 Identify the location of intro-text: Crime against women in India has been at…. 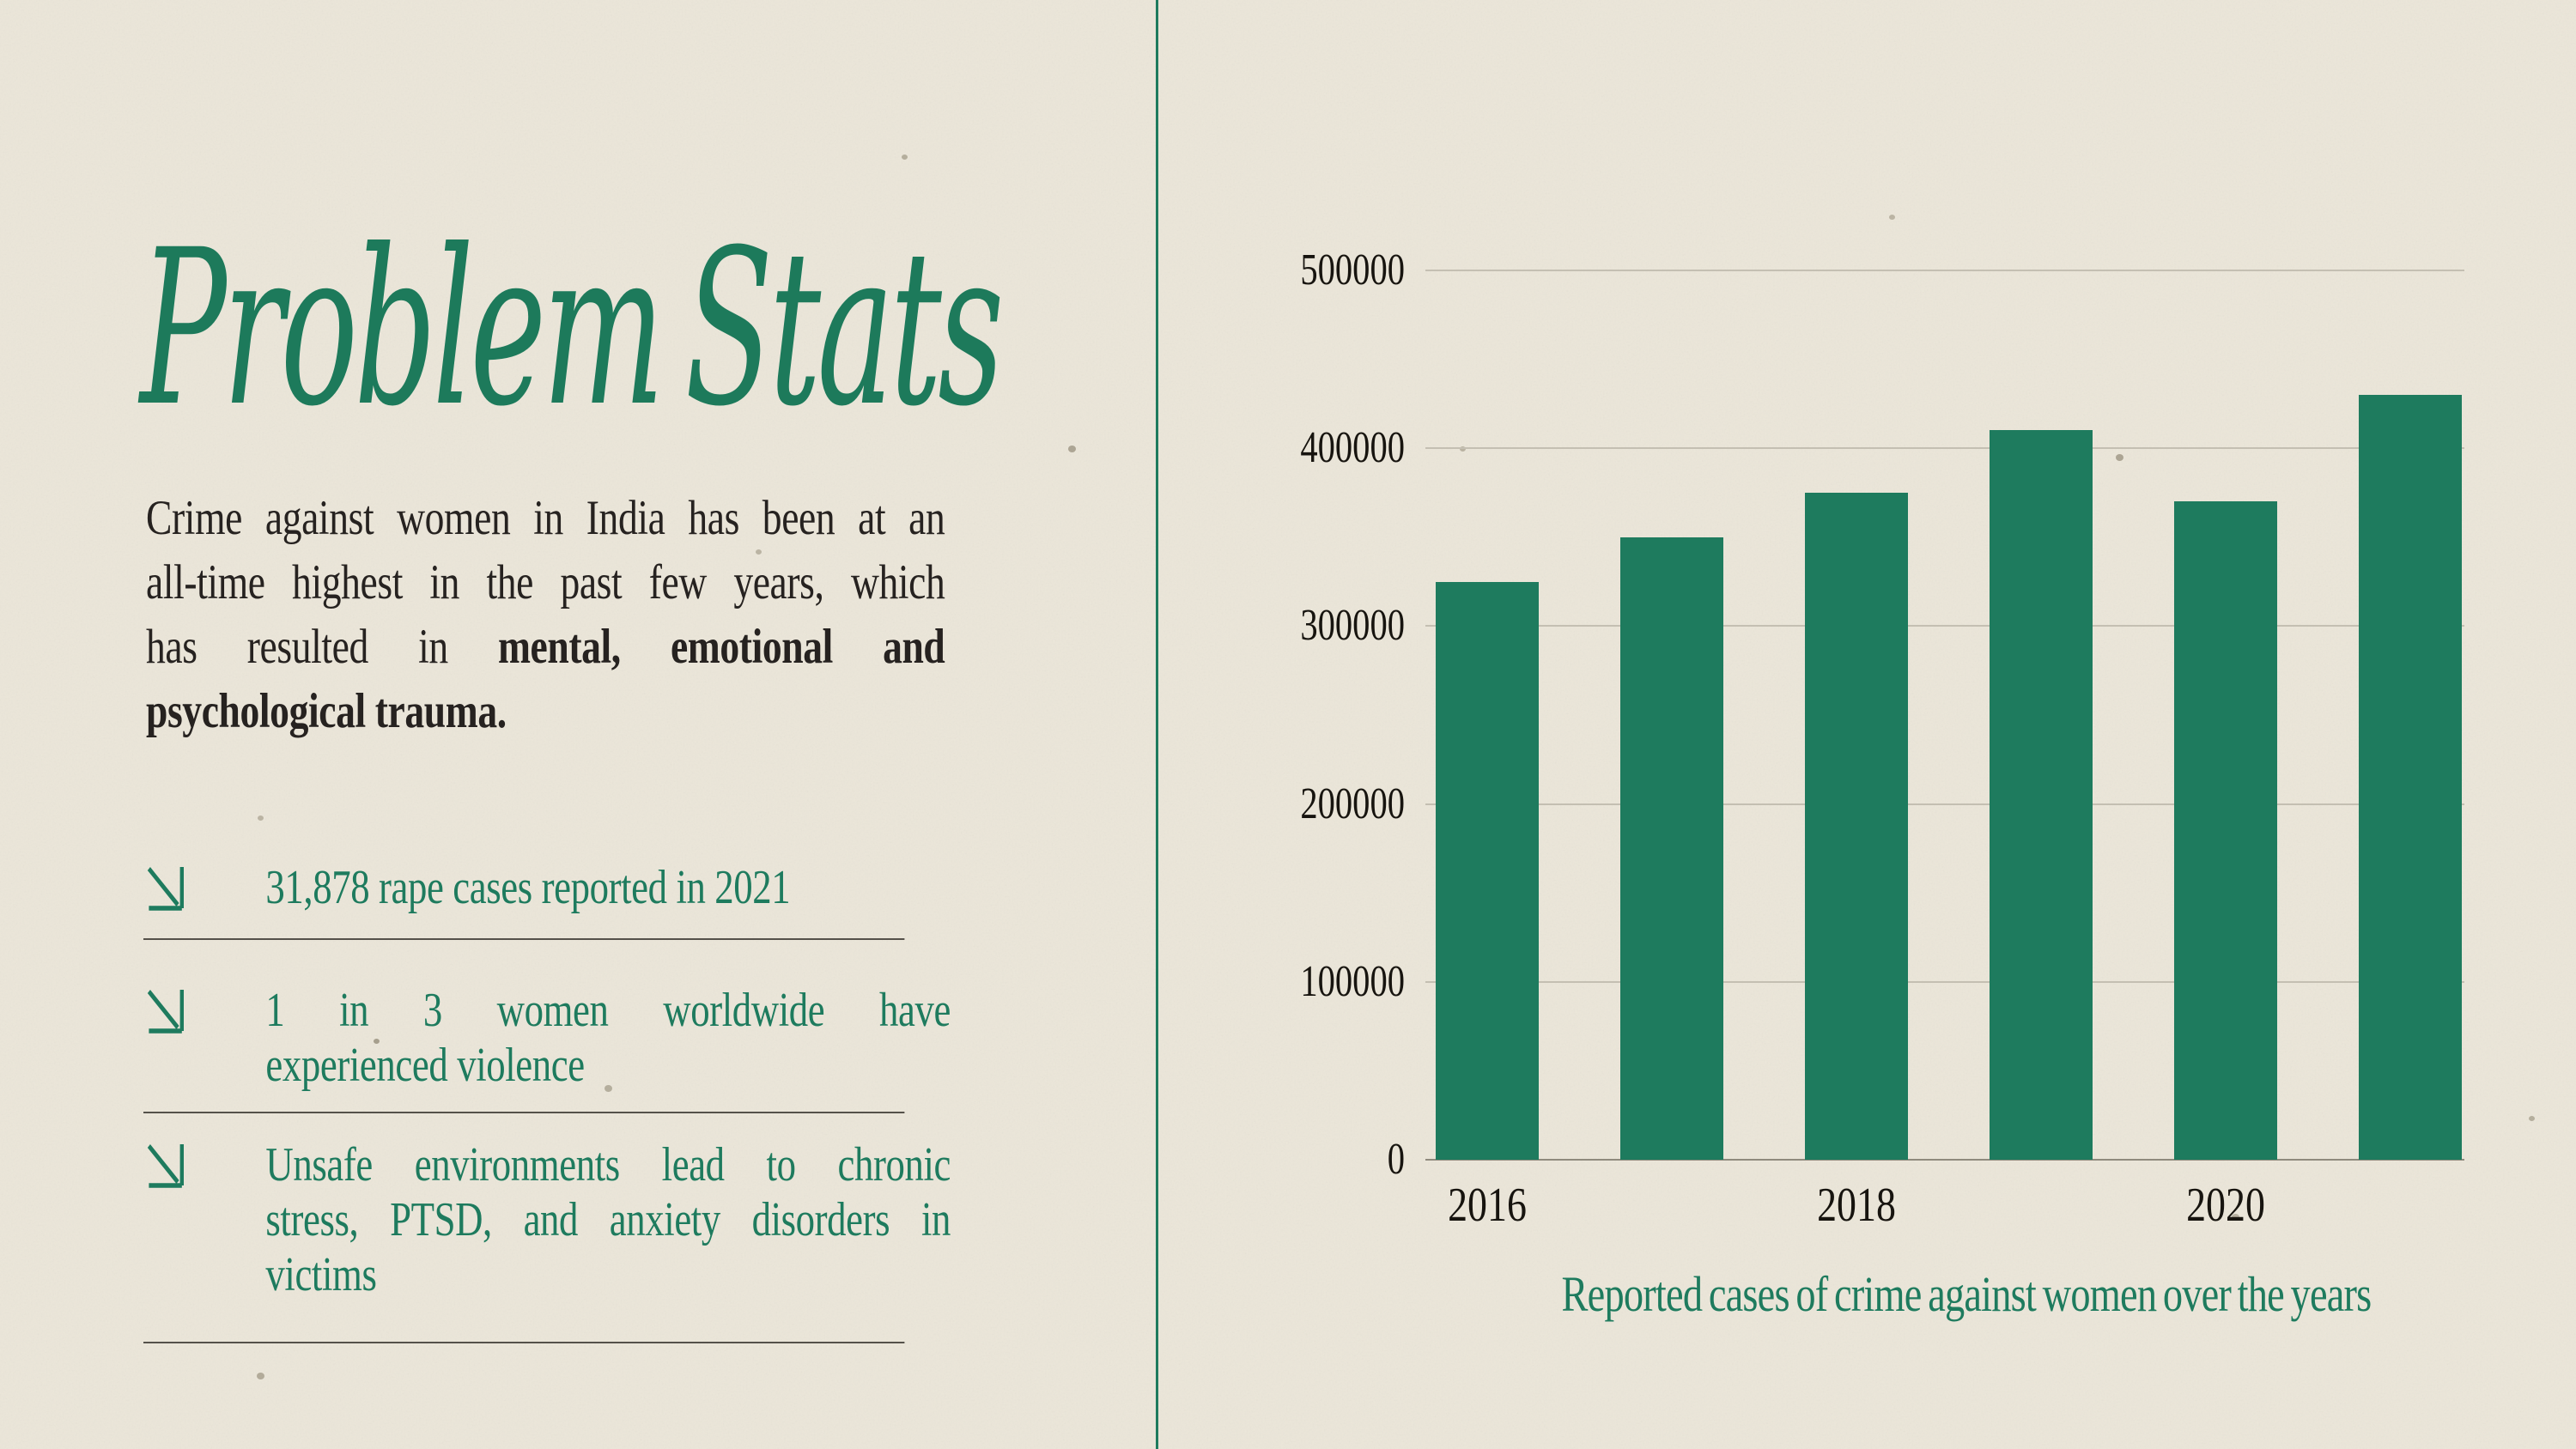
(545, 518).